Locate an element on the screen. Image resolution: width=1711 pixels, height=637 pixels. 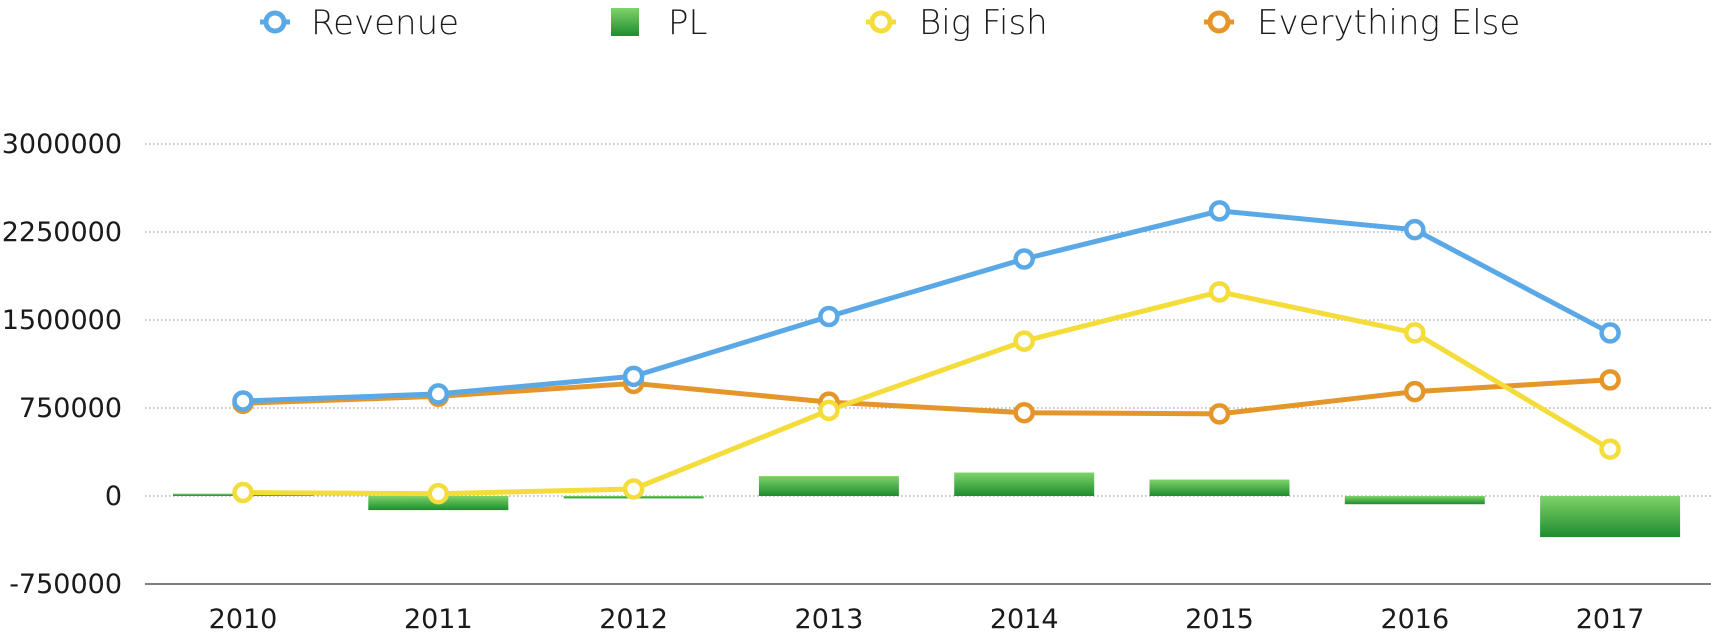
legend-pl-swatch is located at coordinates (625, 22).